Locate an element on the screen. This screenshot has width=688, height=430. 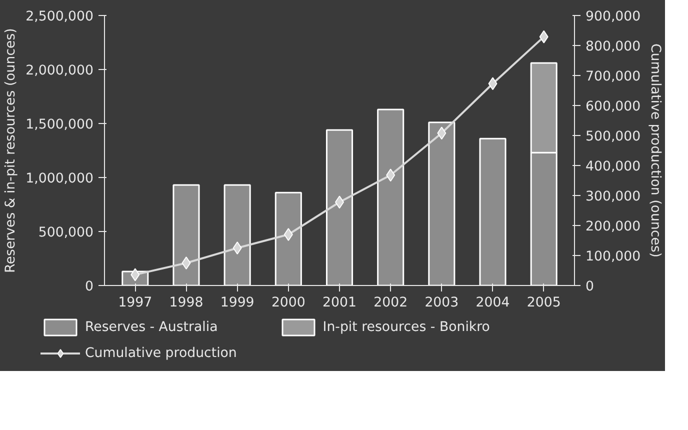
y-tick-label: 2,000,000 is located at coordinates (60, 71).